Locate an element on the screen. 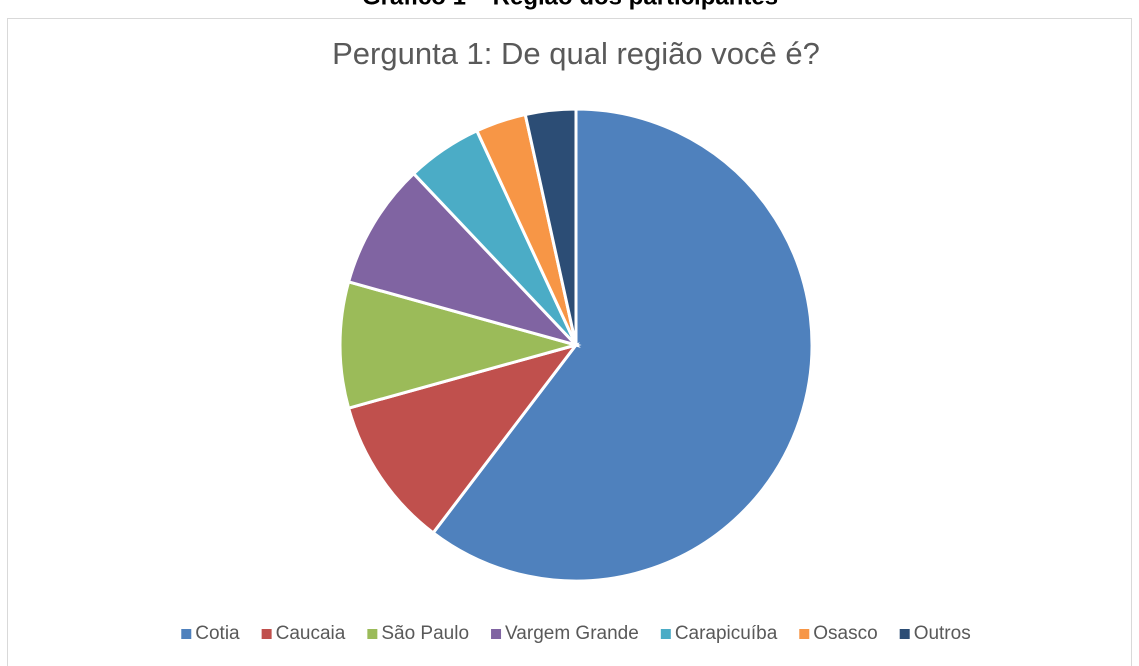 The image size is (1139, 666). legend-label: Vargem Grande is located at coordinates (572, 633).